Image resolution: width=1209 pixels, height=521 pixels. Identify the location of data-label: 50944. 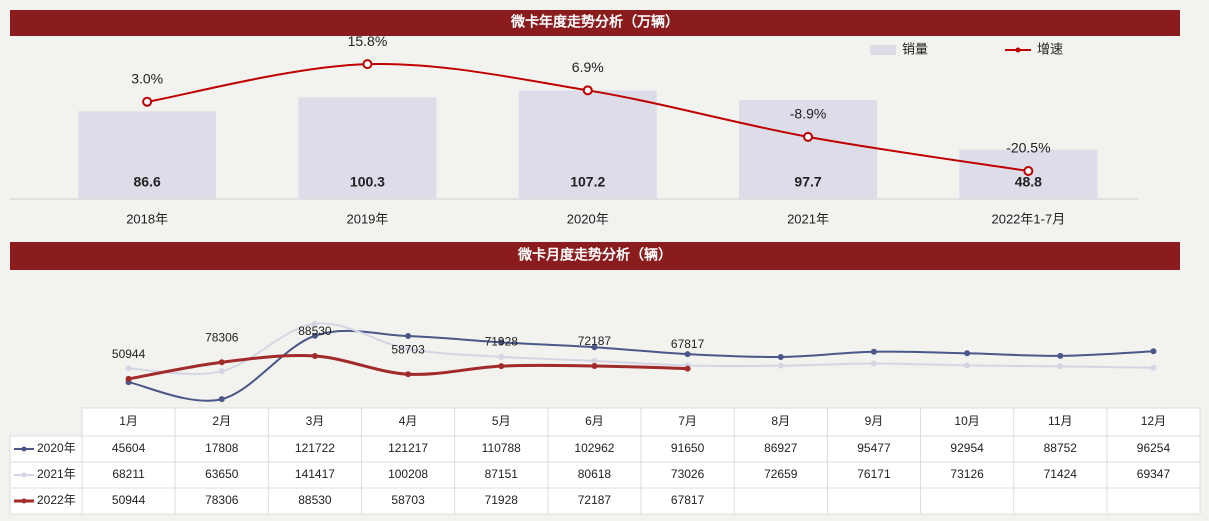
(129, 354).